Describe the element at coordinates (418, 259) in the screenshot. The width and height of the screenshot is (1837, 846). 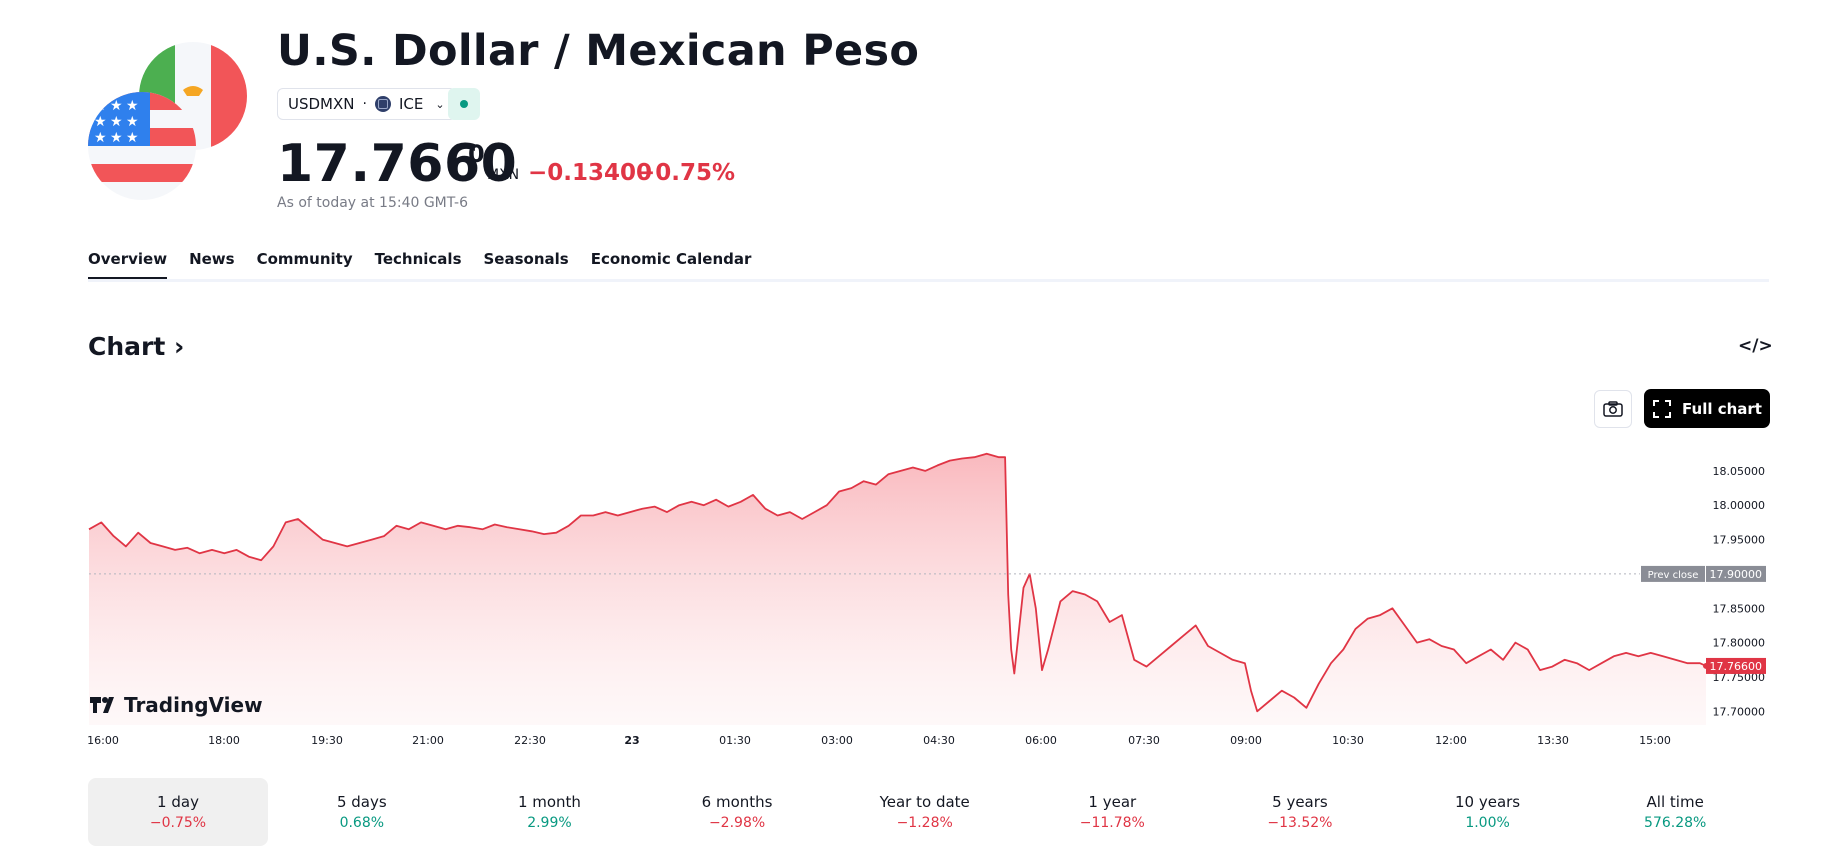
I see `tab-technicals: Technicals` at that location.